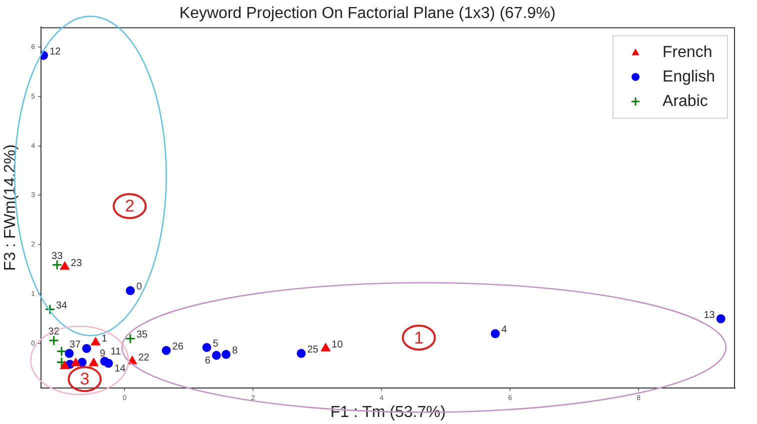 Image resolution: width=757 pixels, height=424 pixels. What do you see at coordinates (142, 335) in the screenshot?
I see `annotation: 35` at bounding box center [142, 335].